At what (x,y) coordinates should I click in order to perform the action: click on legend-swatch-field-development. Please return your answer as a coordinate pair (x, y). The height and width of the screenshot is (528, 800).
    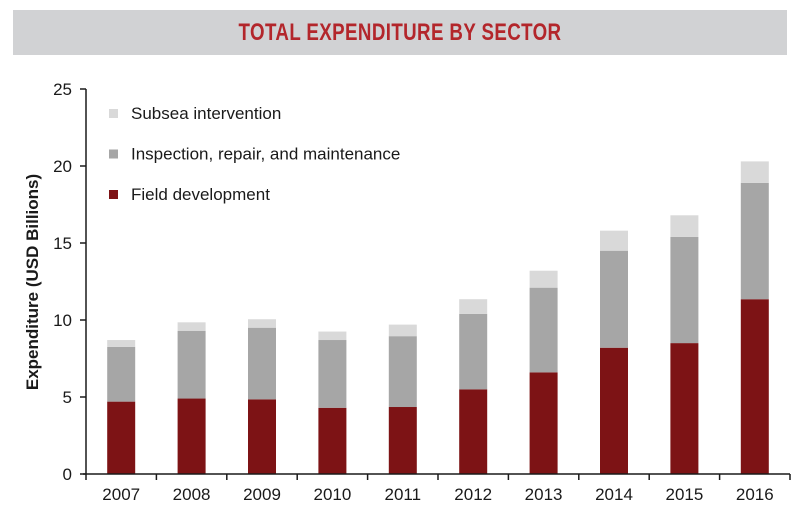
    Looking at the image, I should click on (113, 194).